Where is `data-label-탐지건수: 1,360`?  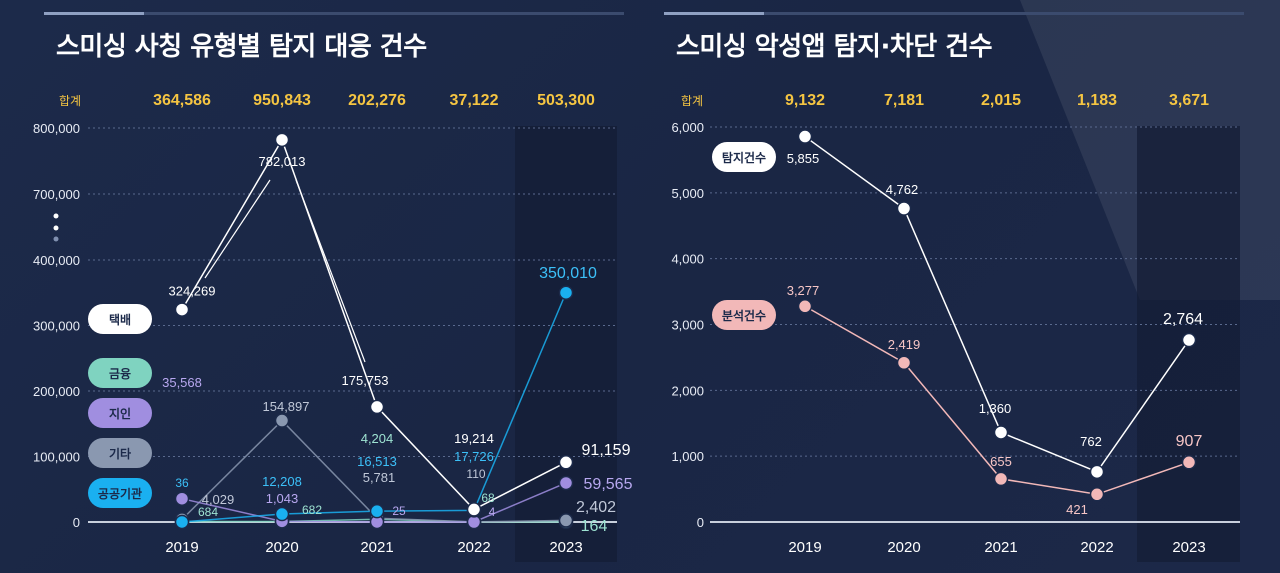
data-label-탐지건수: 1,360 is located at coordinates (995, 408).